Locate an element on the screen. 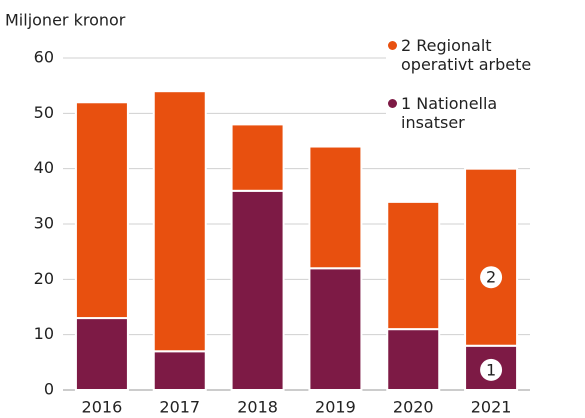 This screenshot has height=418, width=585. legend-item: 2 Regionalt operativt arbete is located at coordinates (484, 55).